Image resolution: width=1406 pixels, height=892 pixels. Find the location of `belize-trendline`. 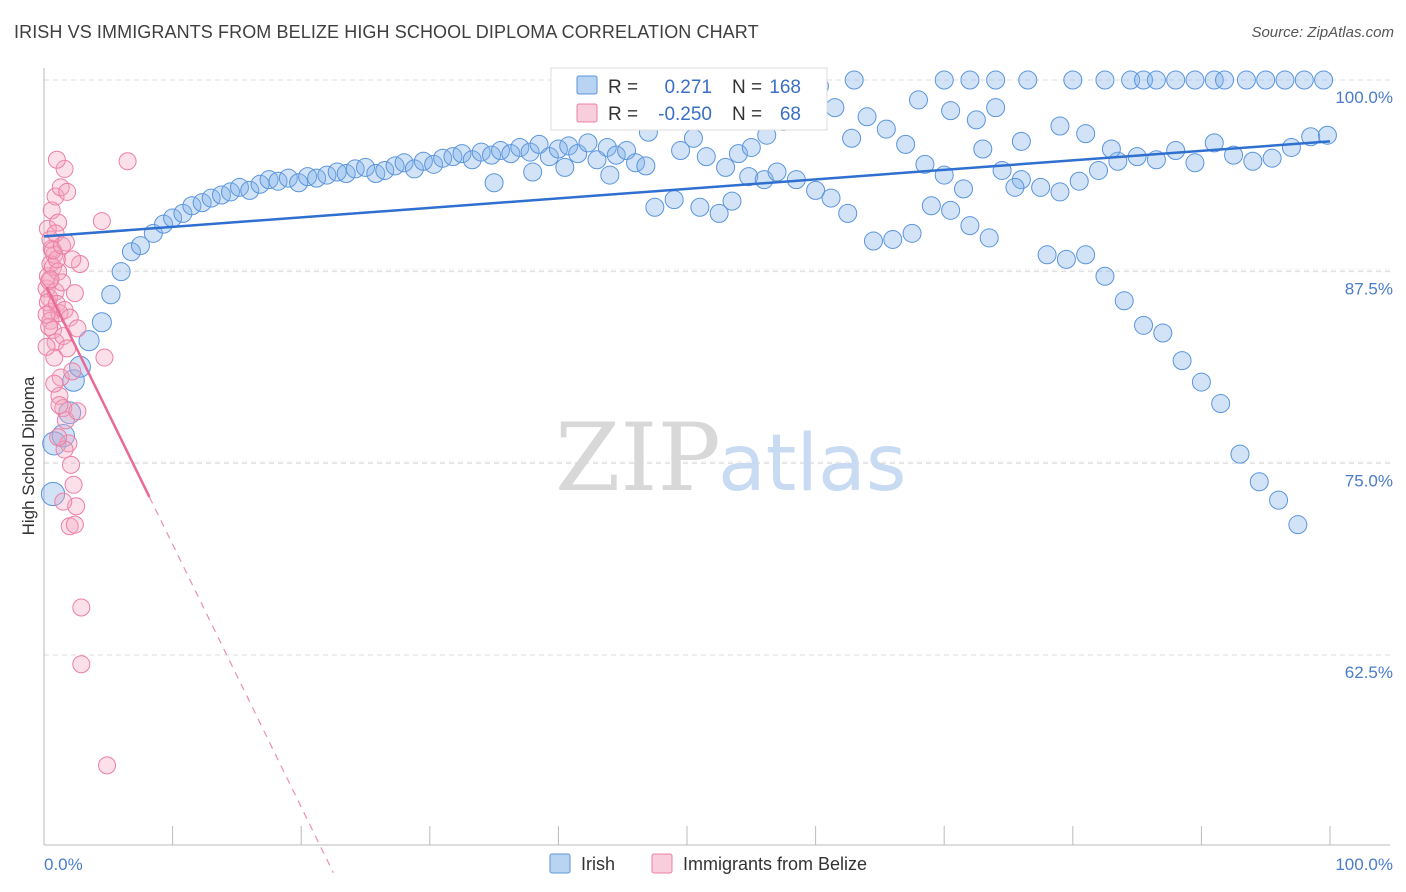

belize-trendline is located at coordinates (98, 392).